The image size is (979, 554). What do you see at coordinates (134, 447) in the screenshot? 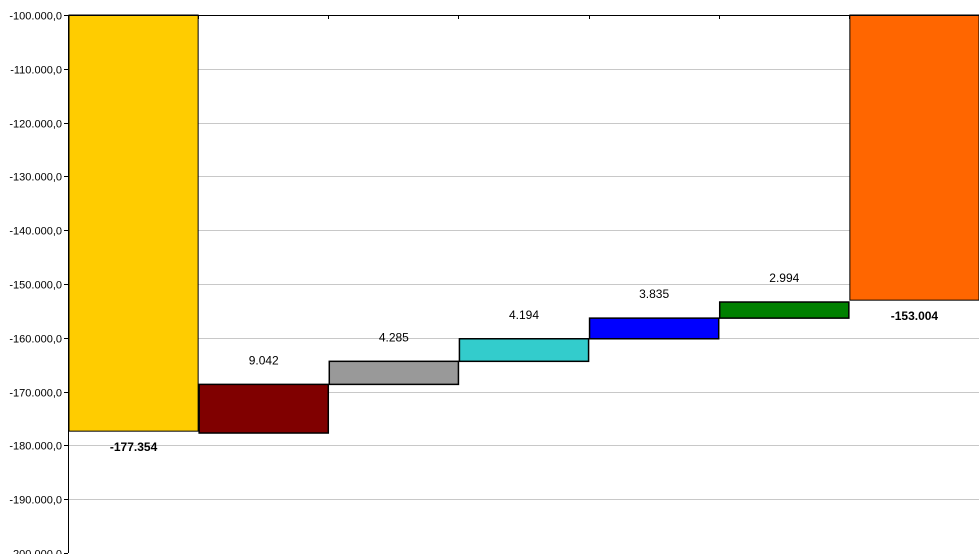
I see `total-value-label: -177.354` at bounding box center [134, 447].